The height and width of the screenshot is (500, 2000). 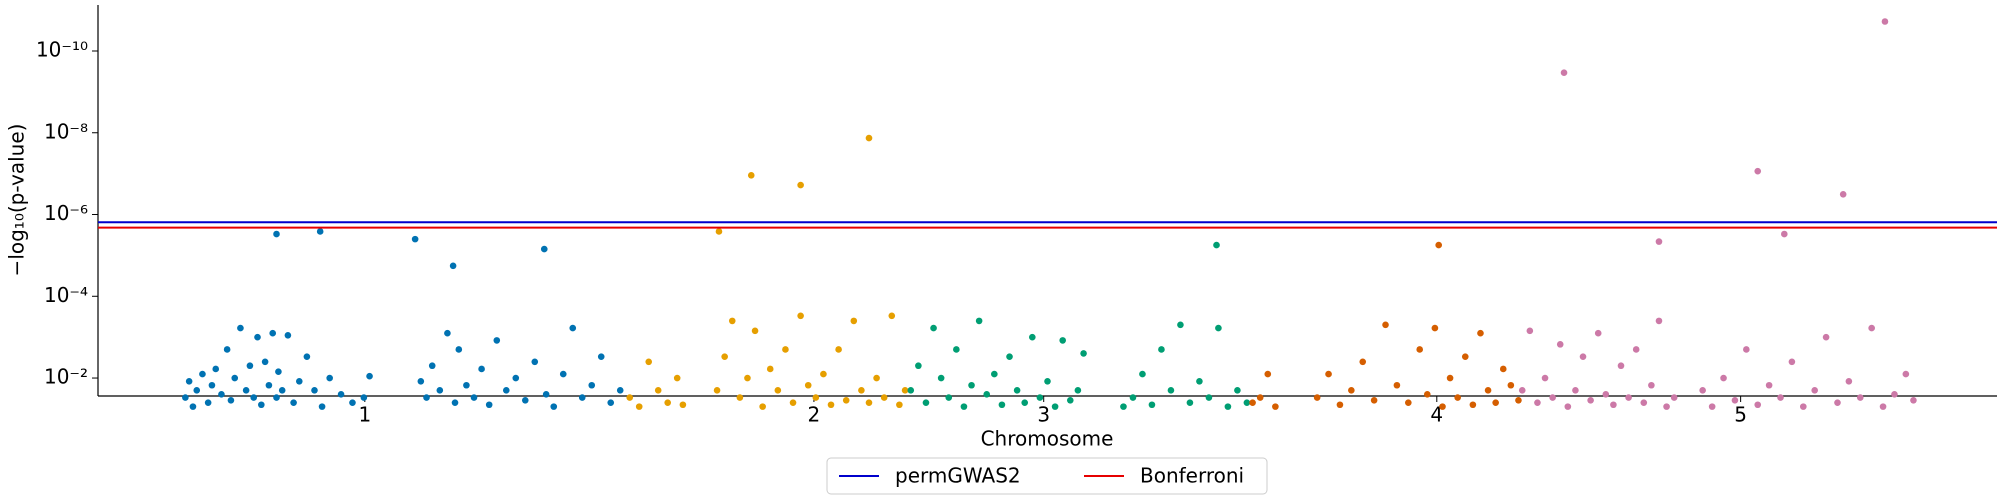 What do you see at coordinates (958, 476) in the screenshot?
I see `legend-label: permGWAS2` at bounding box center [958, 476].